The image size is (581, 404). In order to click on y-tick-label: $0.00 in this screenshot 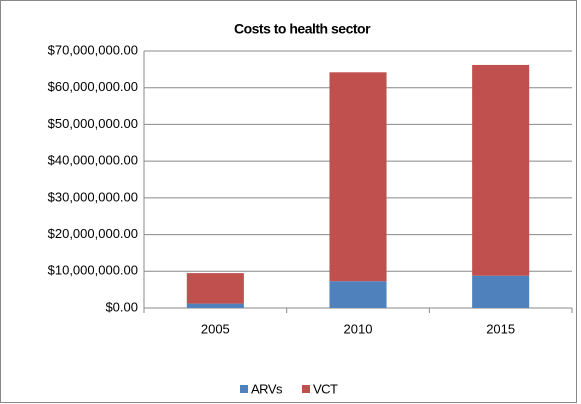, I will do `click(121, 306)`.